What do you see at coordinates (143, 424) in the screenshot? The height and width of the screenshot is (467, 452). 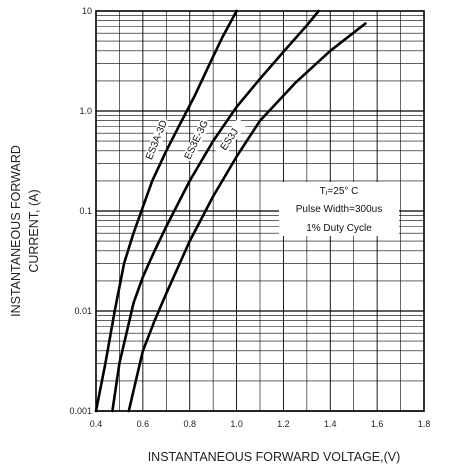 I see `x-tick-label: 0.6` at bounding box center [143, 424].